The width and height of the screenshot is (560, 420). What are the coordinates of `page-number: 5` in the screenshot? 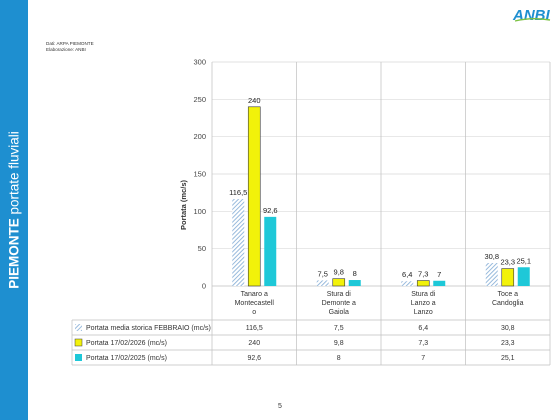 It's located at (280, 406).